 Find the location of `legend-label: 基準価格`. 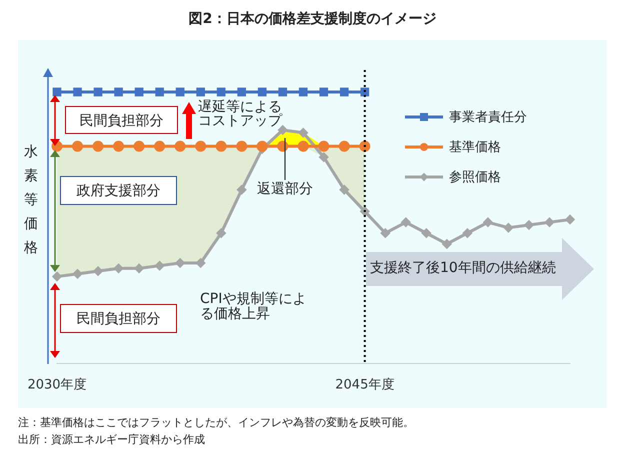

legend-label: 基準価格 is located at coordinates (475, 147).